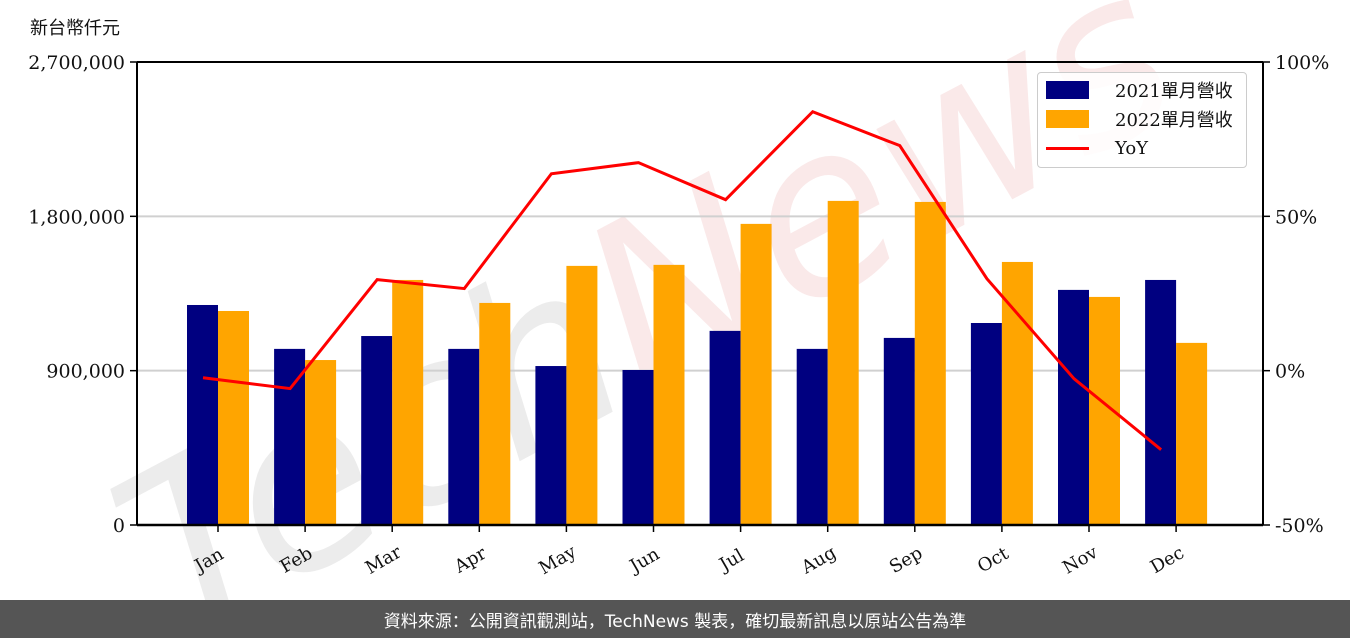 The height and width of the screenshot is (638, 1350). I want to click on y-right-tick-label: -50%, so click(1299, 526).